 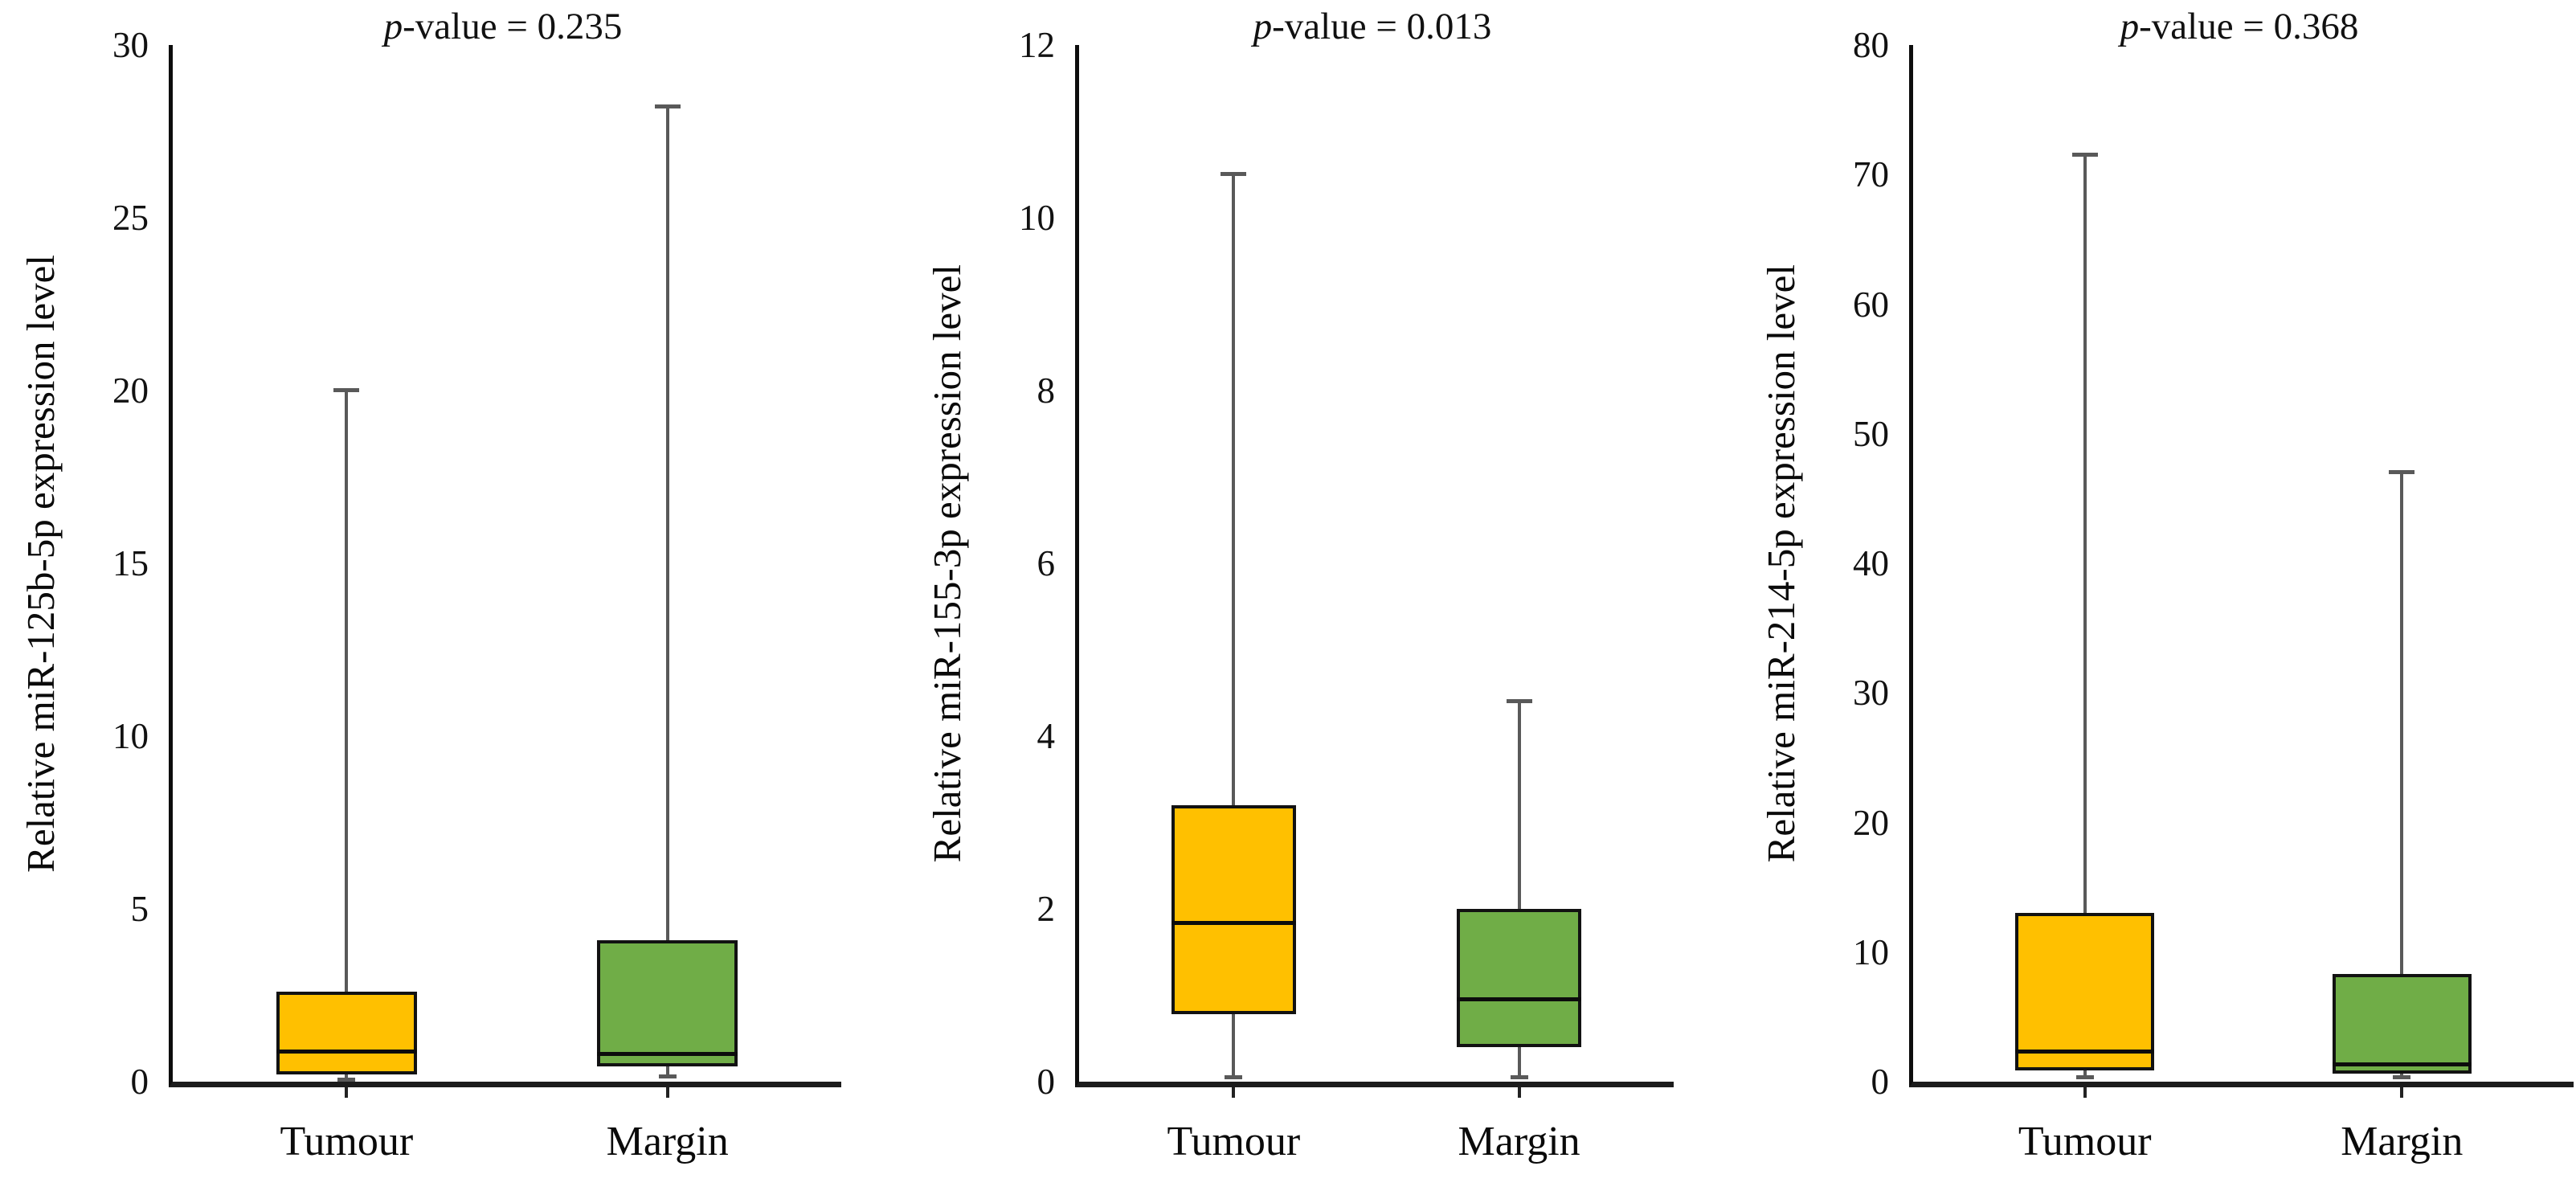 I want to click on y-tick-label: 8, so click(x=1046, y=390).